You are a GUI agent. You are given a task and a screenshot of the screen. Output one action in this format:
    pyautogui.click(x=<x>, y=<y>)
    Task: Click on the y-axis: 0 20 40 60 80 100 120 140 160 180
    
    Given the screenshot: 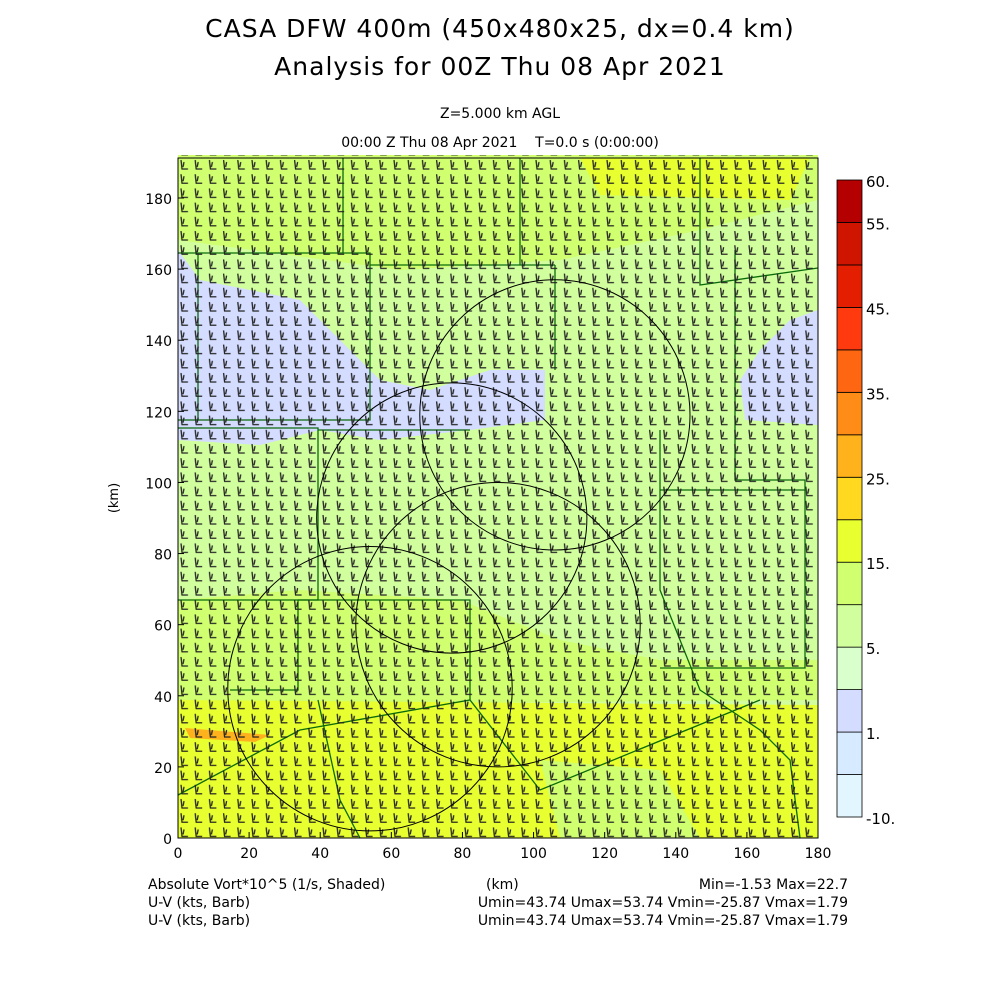 What is the action you would take?
    pyautogui.click(x=164, y=520)
    